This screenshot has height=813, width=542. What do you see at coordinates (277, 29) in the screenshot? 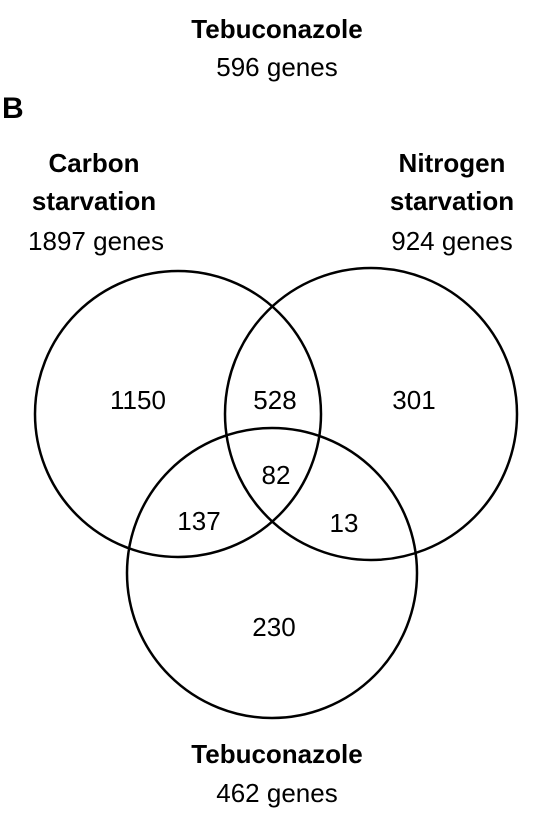
I see `top-set-title: Tebuconazole` at bounding box center [277, 29].